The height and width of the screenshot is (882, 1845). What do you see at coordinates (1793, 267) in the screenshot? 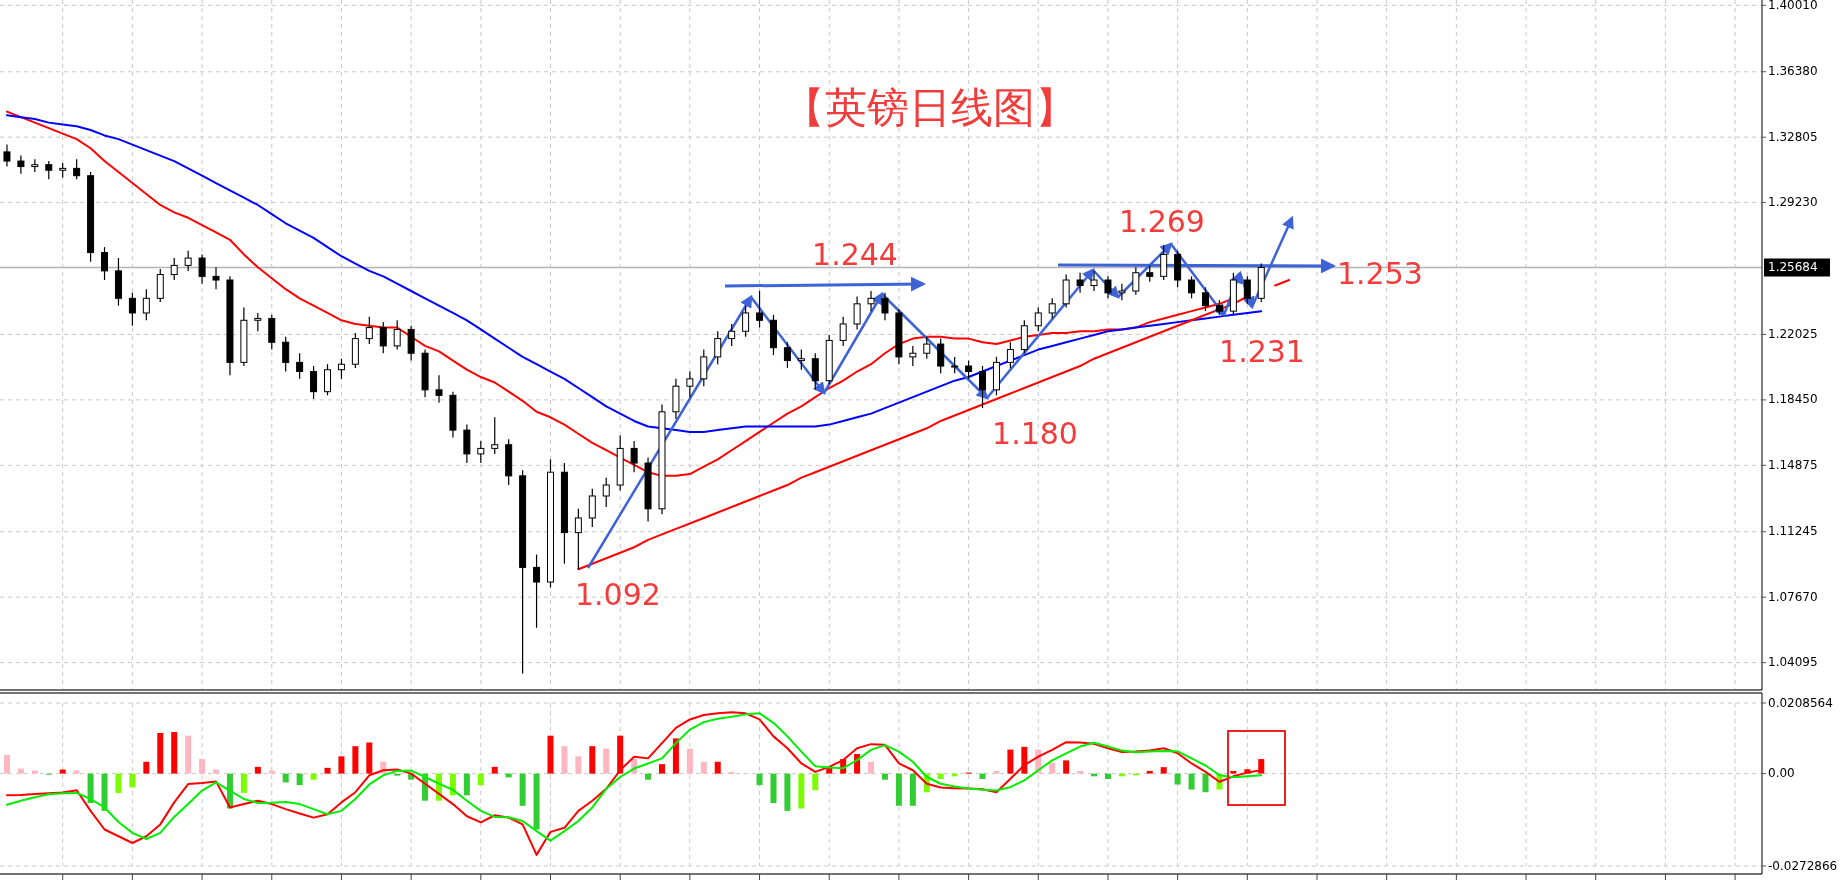
I see `ref-line-label: 1.25684` at bounding box center [1793, 267].